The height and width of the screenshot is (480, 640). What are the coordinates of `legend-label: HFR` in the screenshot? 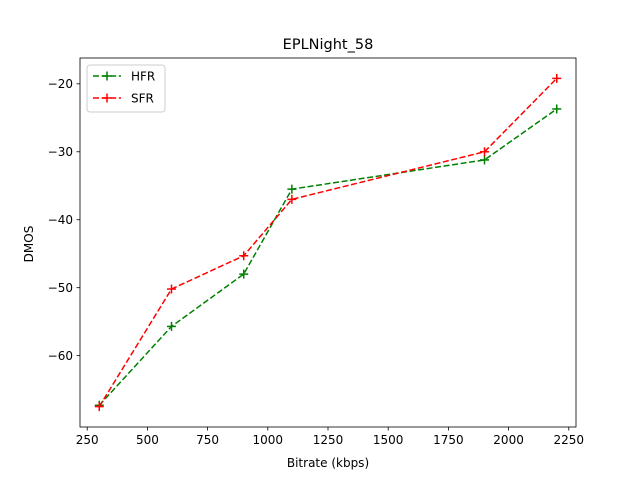 It's located at (143, 76).